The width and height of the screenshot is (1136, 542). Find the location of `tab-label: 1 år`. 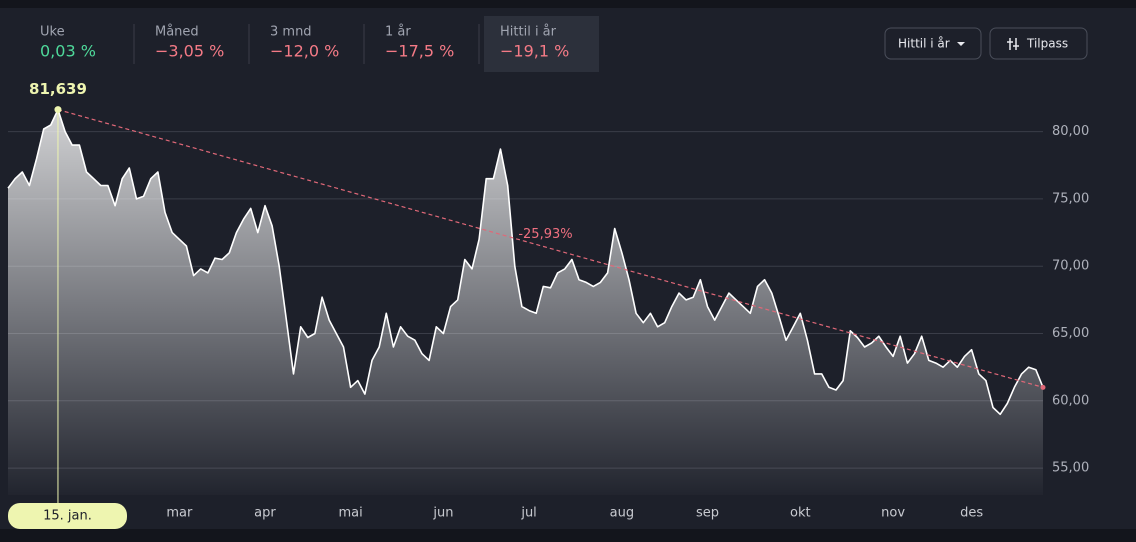

tab-label: 1 år is located at coordinates (398, 32).